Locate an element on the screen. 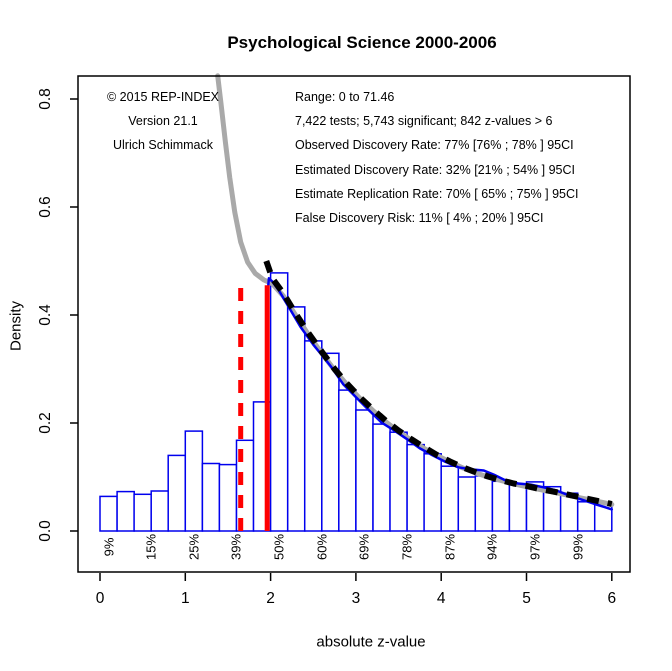 The image size is (672, 671). x-tick-label: 4 is located at coordinates (441, 598).